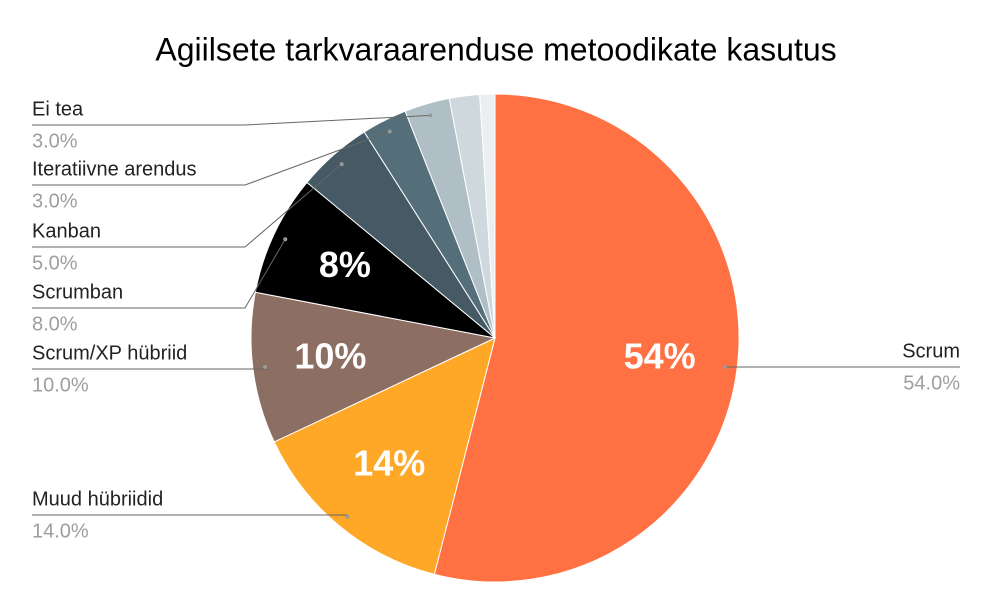  Describe the element at coordinates (77, 292) in the screenshot. I see `legend-label: Scrumban` at that location.